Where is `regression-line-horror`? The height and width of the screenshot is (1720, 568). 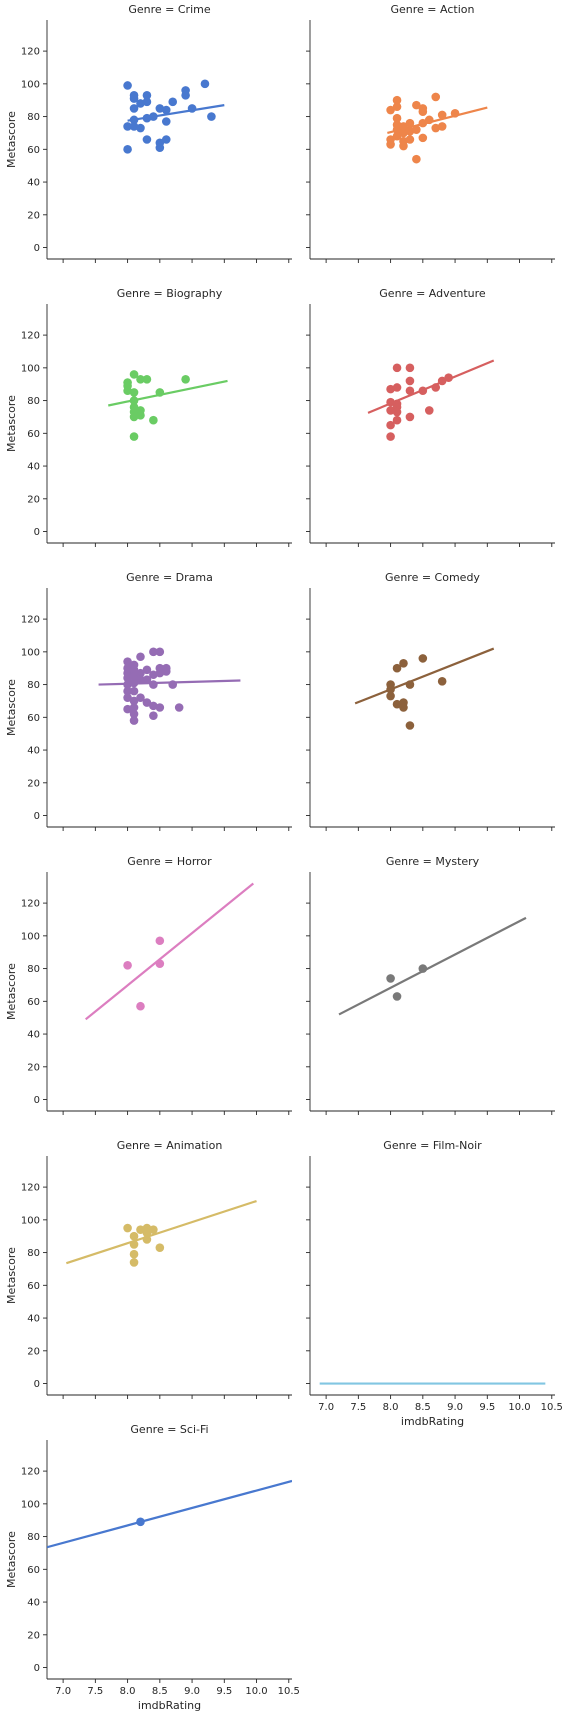
regression-line-horror is located at coordinates (169, 951).